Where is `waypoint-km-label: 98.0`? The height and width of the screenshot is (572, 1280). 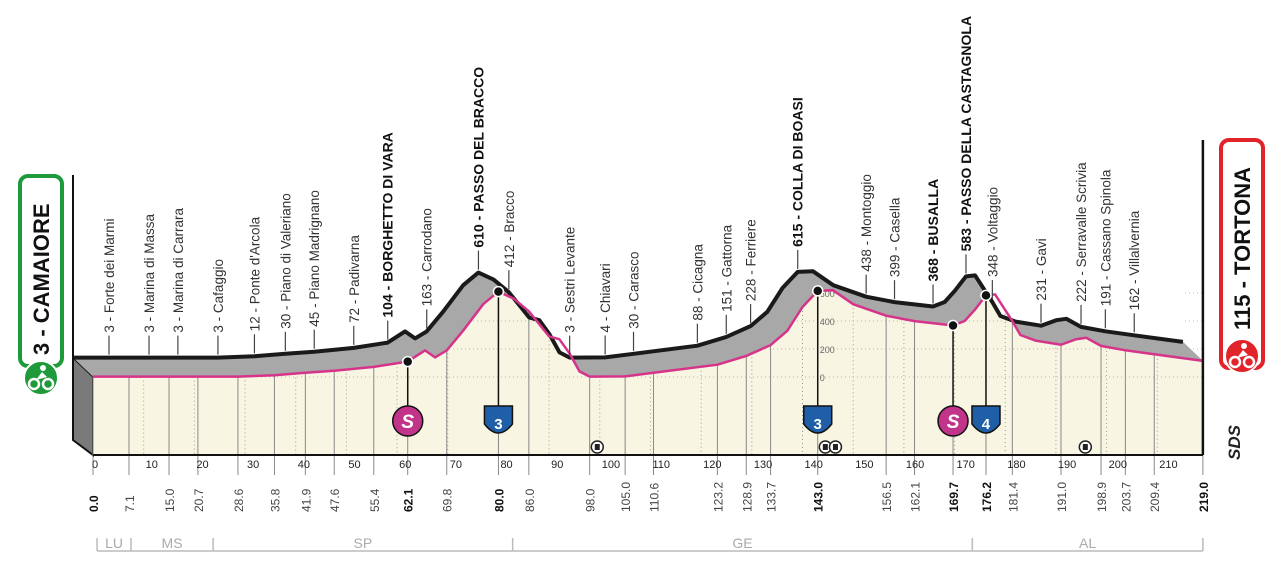
waypoint-km-label: 98.0 is located at coordinates (591, 500).